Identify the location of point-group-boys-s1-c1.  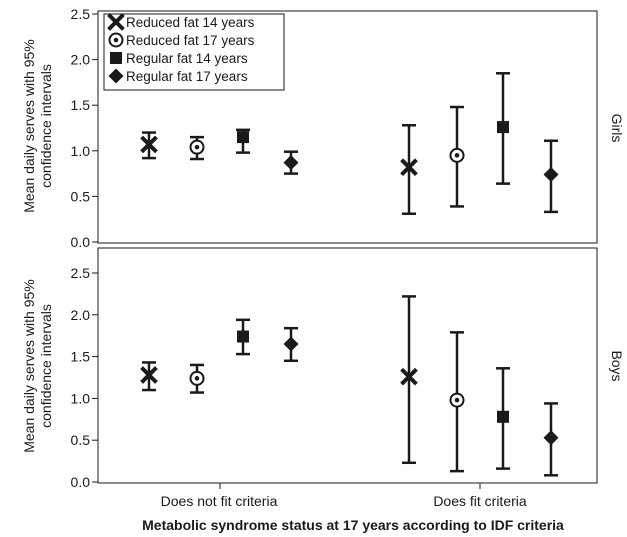
(457, 402).